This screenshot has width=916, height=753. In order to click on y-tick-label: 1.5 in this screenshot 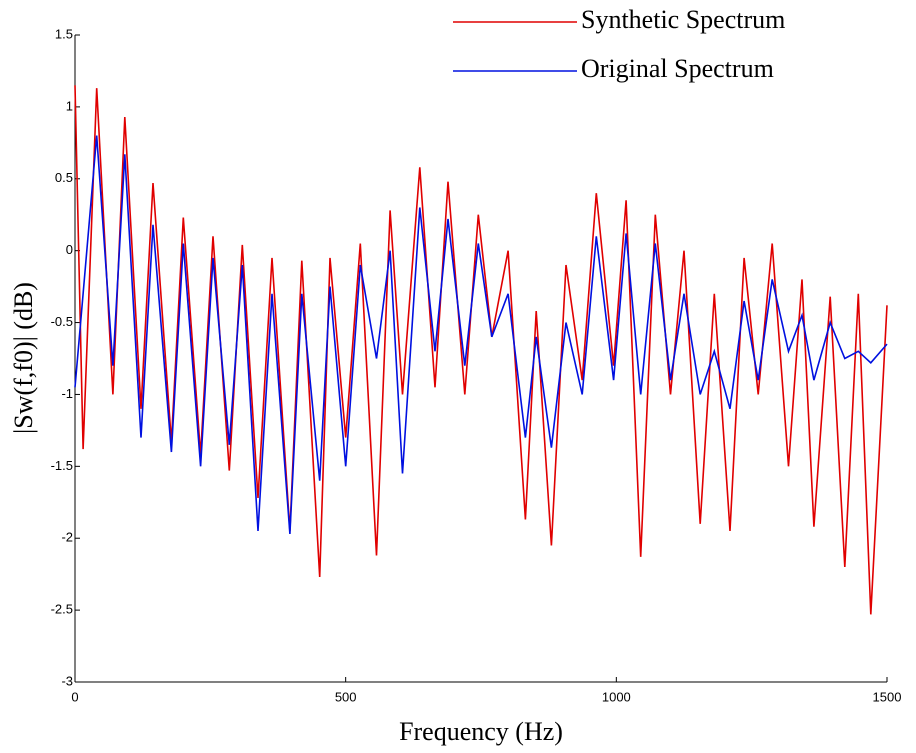, I will do `click(64, 33)`.